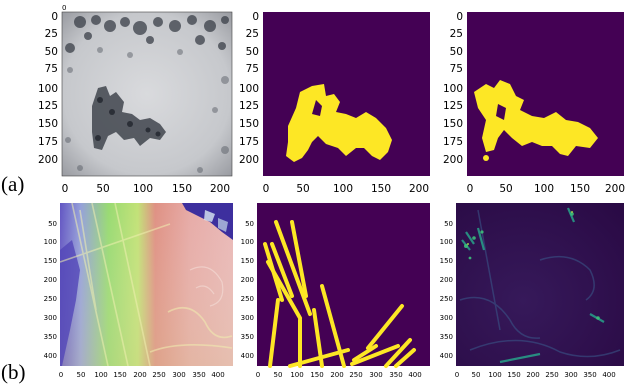 The width and height of the screenshot is (627, 386). I want to click on panel-b1-false-color-image, so click(146, 284).